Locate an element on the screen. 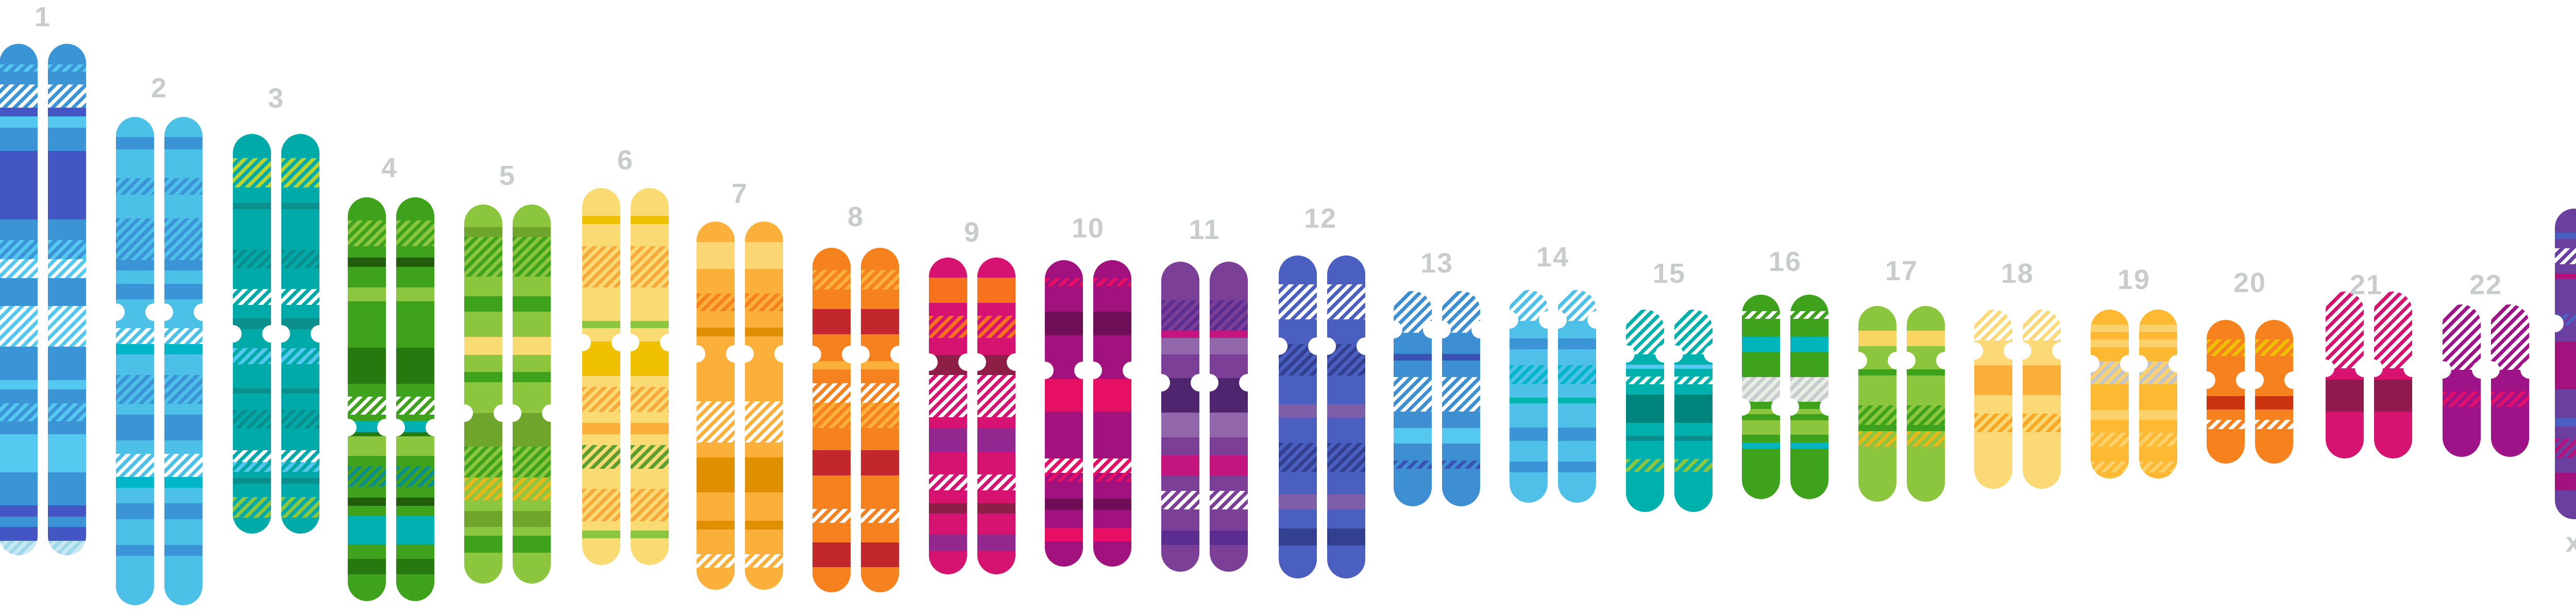  chromosome-label: 3 is located at coordinates (276, 98).